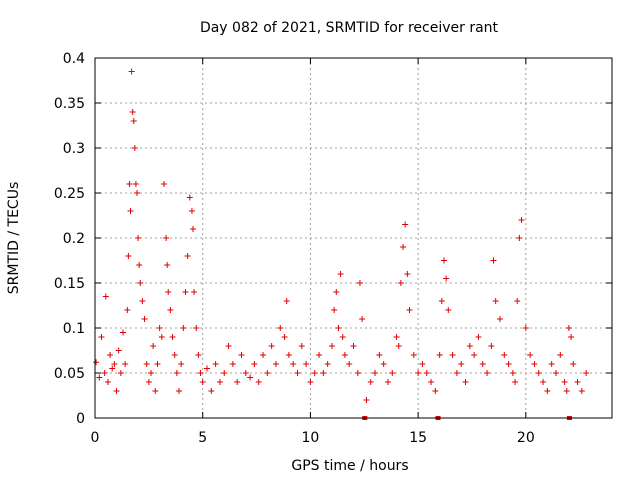  I want to click on y-tick-label: 0.3, so click(74, 149).